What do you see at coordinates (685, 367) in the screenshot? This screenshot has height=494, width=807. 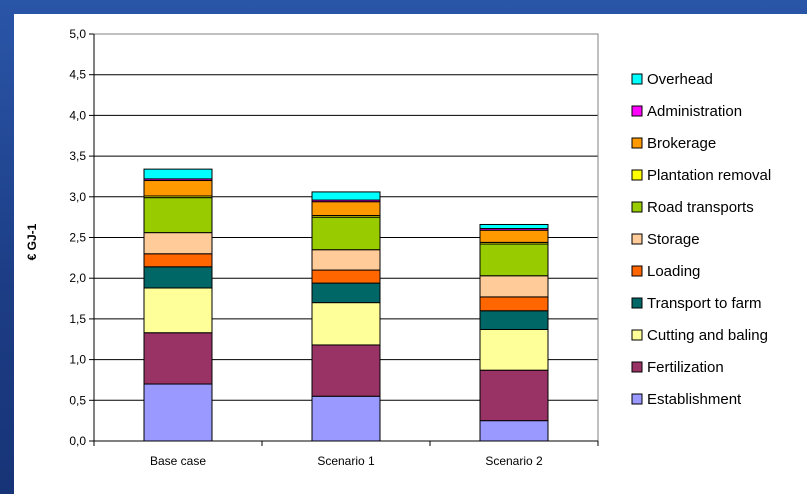 I see `legend-label: Fertilization` at bounding box center [685, 367].